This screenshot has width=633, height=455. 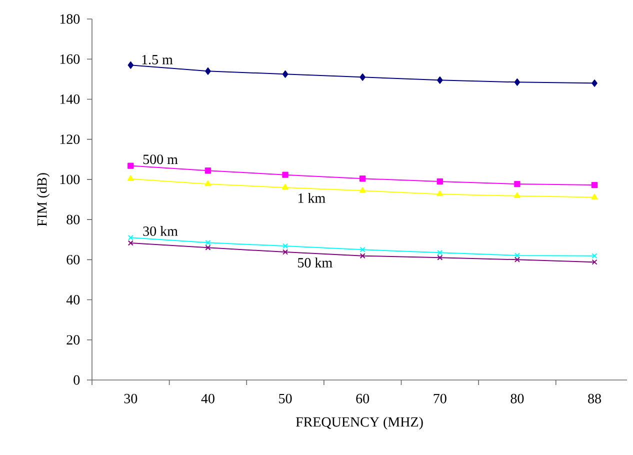 What do you see at coordinates (70, 139) in the screenshot?
I see `y-tick-label: 120` at bounding box center [70, 139].